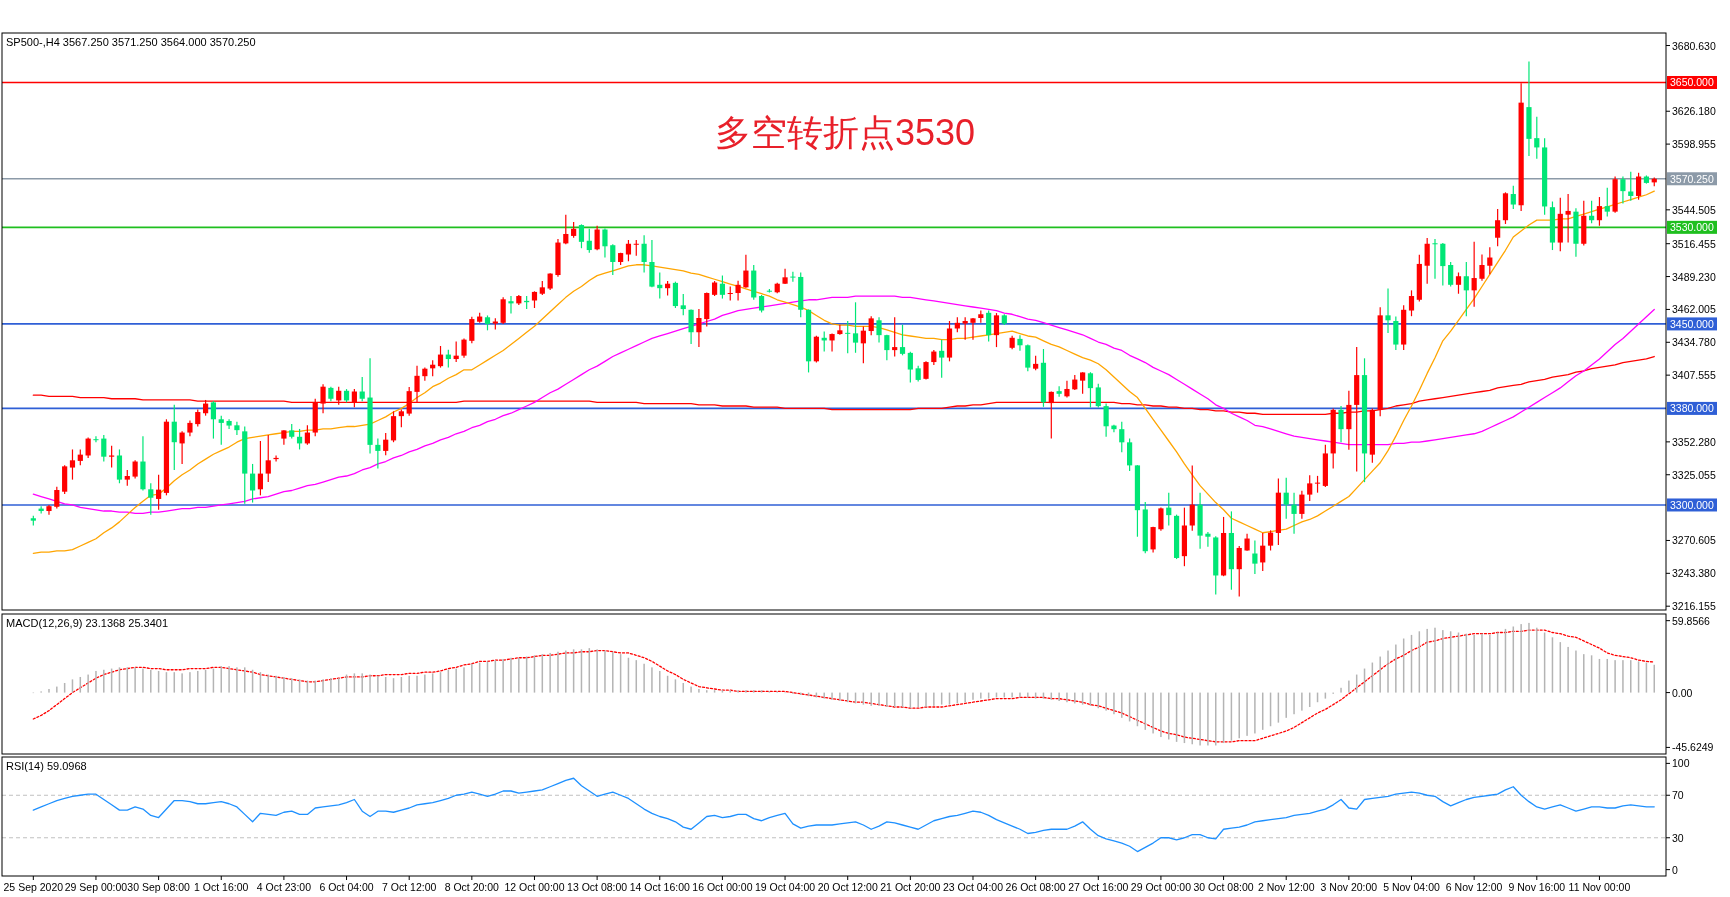 The height and width of the screenshot is (897, 1730). Describe the element at coordinates (46, 766) in the screenshot. I see `chart-title: RSI(14) 59.0968` at that location.